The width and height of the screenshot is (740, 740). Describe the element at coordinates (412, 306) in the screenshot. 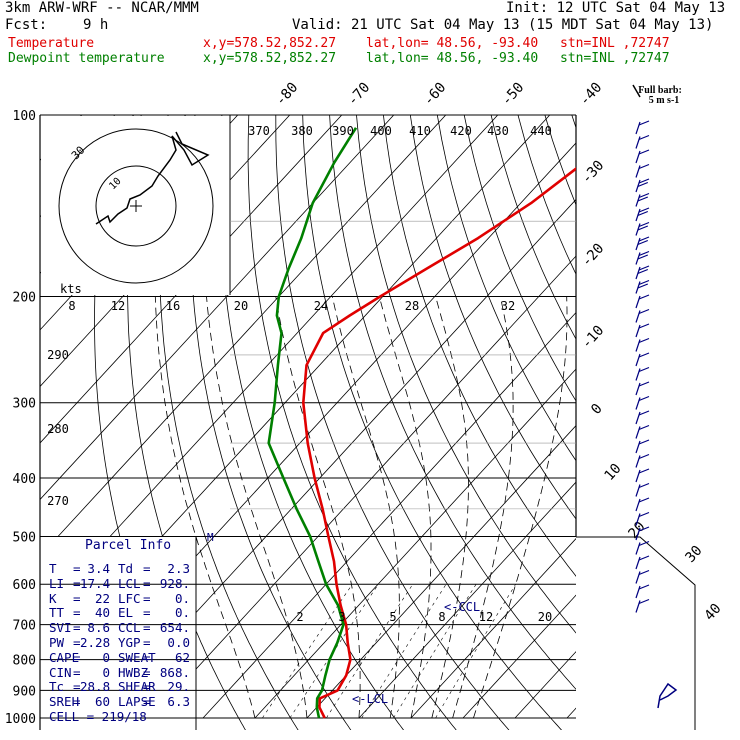

I see `hodograph-speed-label: 28` at that location.